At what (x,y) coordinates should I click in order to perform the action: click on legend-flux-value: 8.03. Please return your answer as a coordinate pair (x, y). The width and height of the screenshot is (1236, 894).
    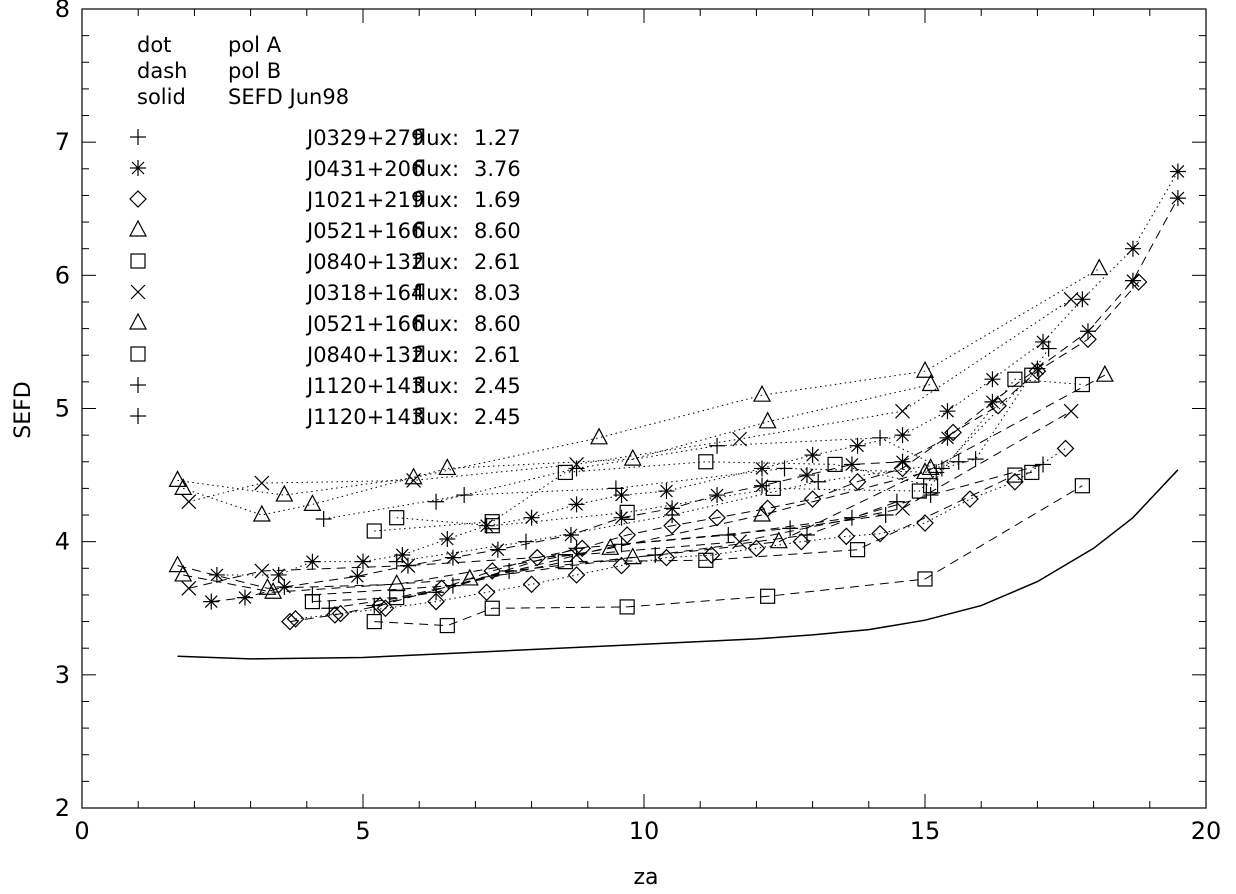
    Looking at the image, I should click on (497, 293).